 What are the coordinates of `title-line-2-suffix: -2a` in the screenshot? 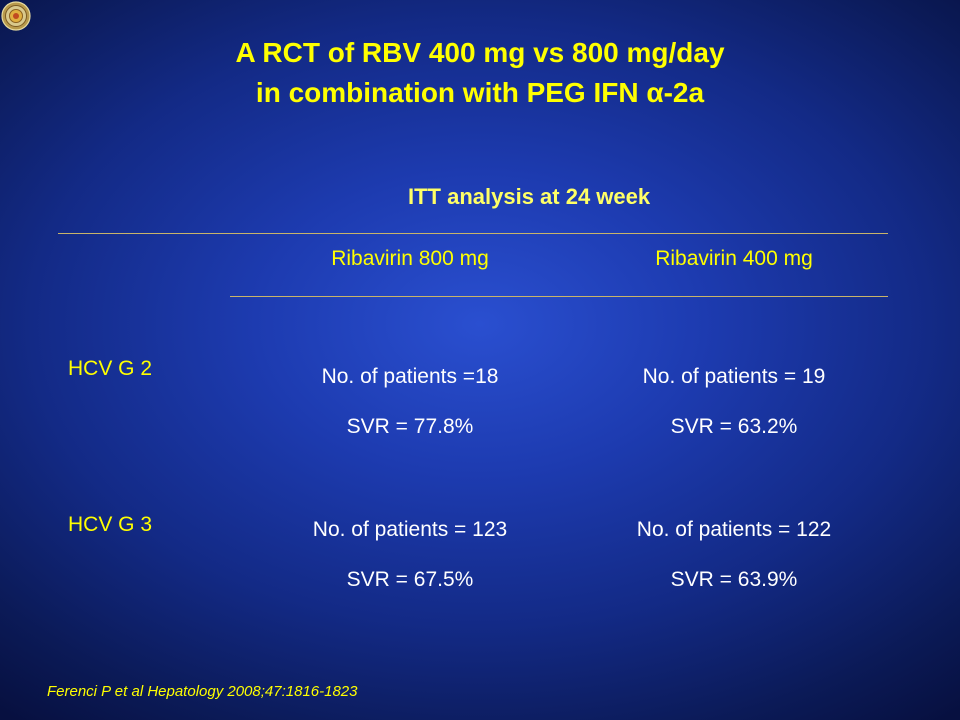 It's located at (684, 92).